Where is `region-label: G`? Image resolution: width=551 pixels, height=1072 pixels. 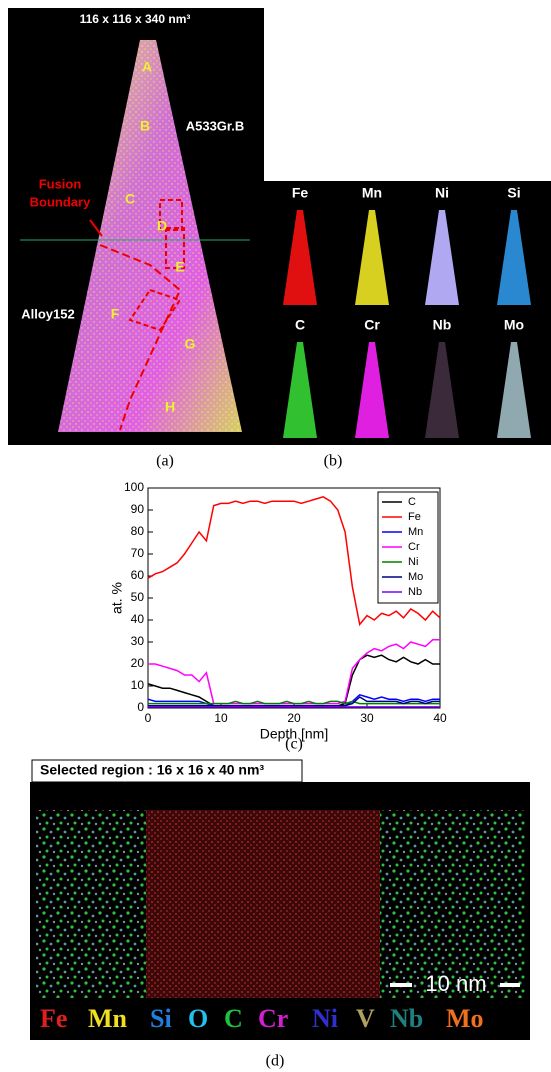 region-label: G is located at coordinates (190, 344).